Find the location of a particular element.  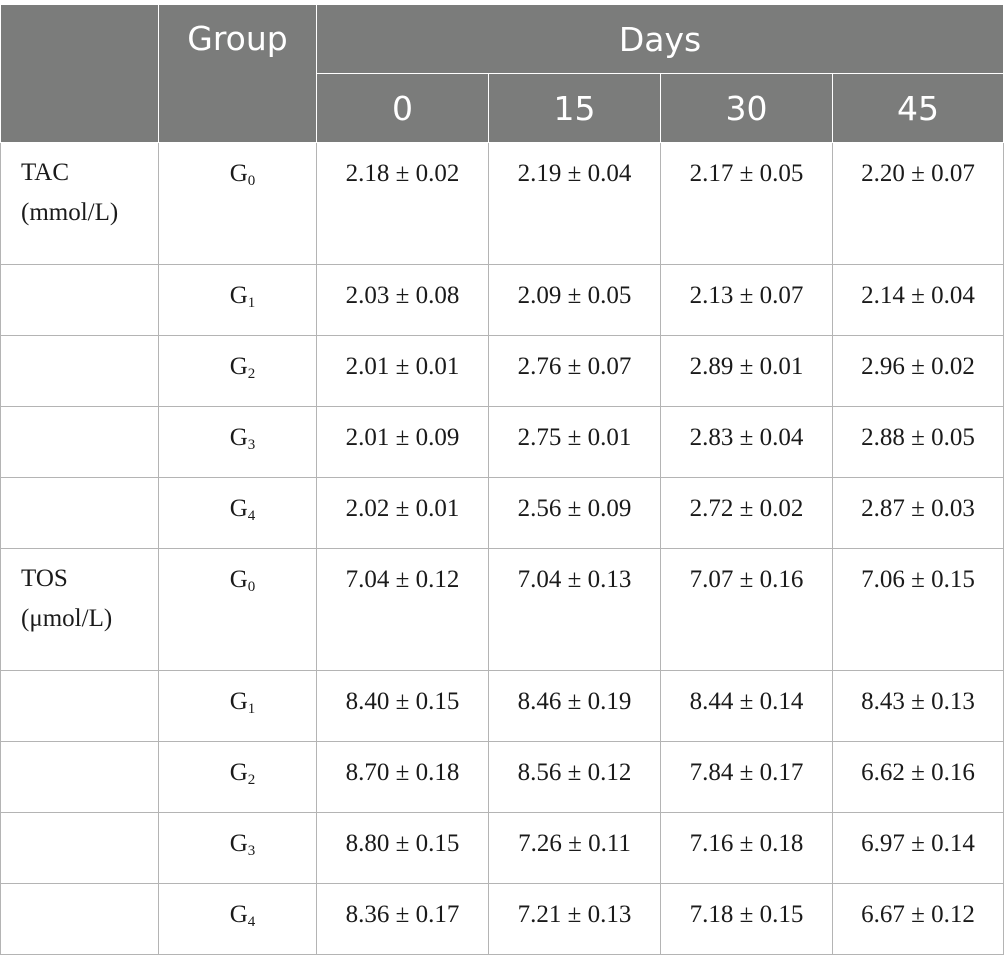

value-cell: 6.67 ± 0.12 is located at coordinates (918, 919).